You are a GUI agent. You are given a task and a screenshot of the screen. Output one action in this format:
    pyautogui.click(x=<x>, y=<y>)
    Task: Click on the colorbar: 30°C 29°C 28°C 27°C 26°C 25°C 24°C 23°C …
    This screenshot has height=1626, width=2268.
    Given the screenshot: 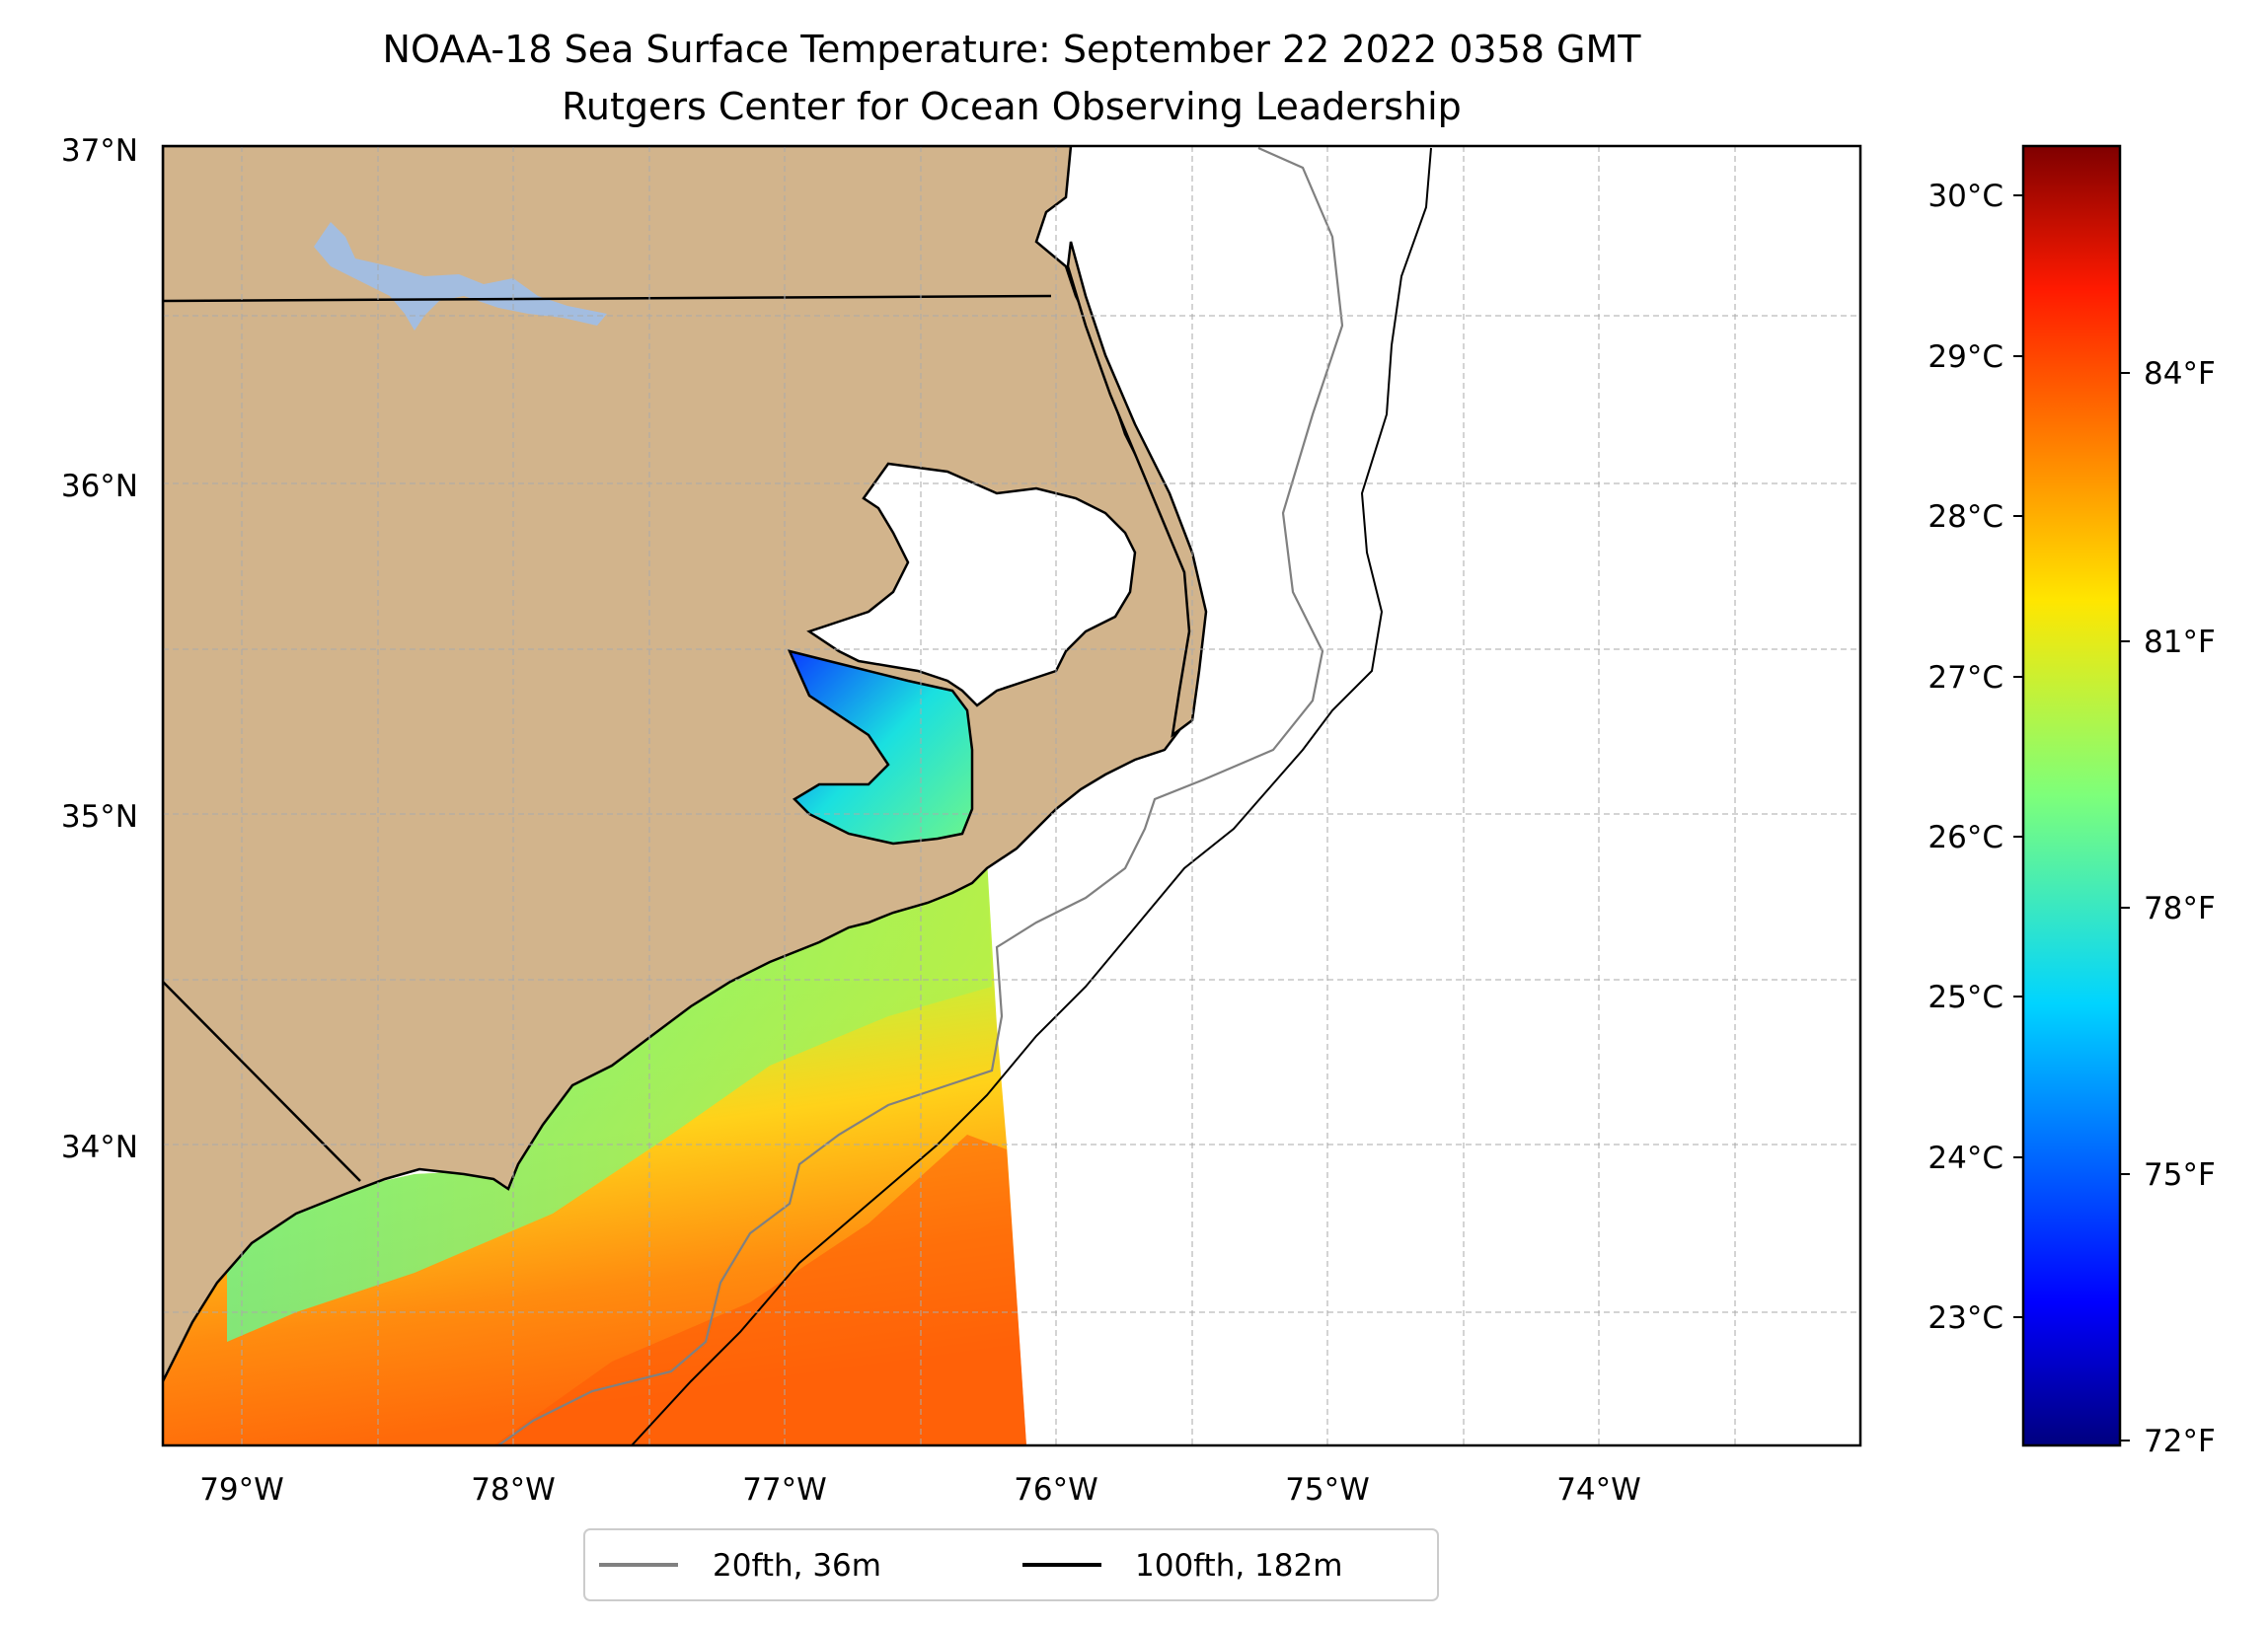 What is the action you would take?
    pyautogui.click(x=2072, y=801)
    